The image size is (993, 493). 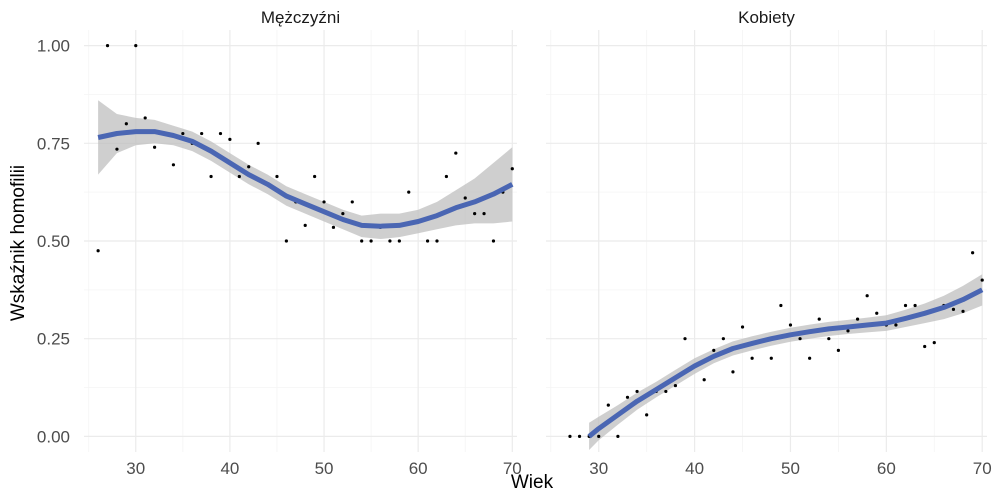 What do you see at coordinates (766, 17) in the screenshot?
I see `facet-label: Kobiety` at bounding box center [766, 17].